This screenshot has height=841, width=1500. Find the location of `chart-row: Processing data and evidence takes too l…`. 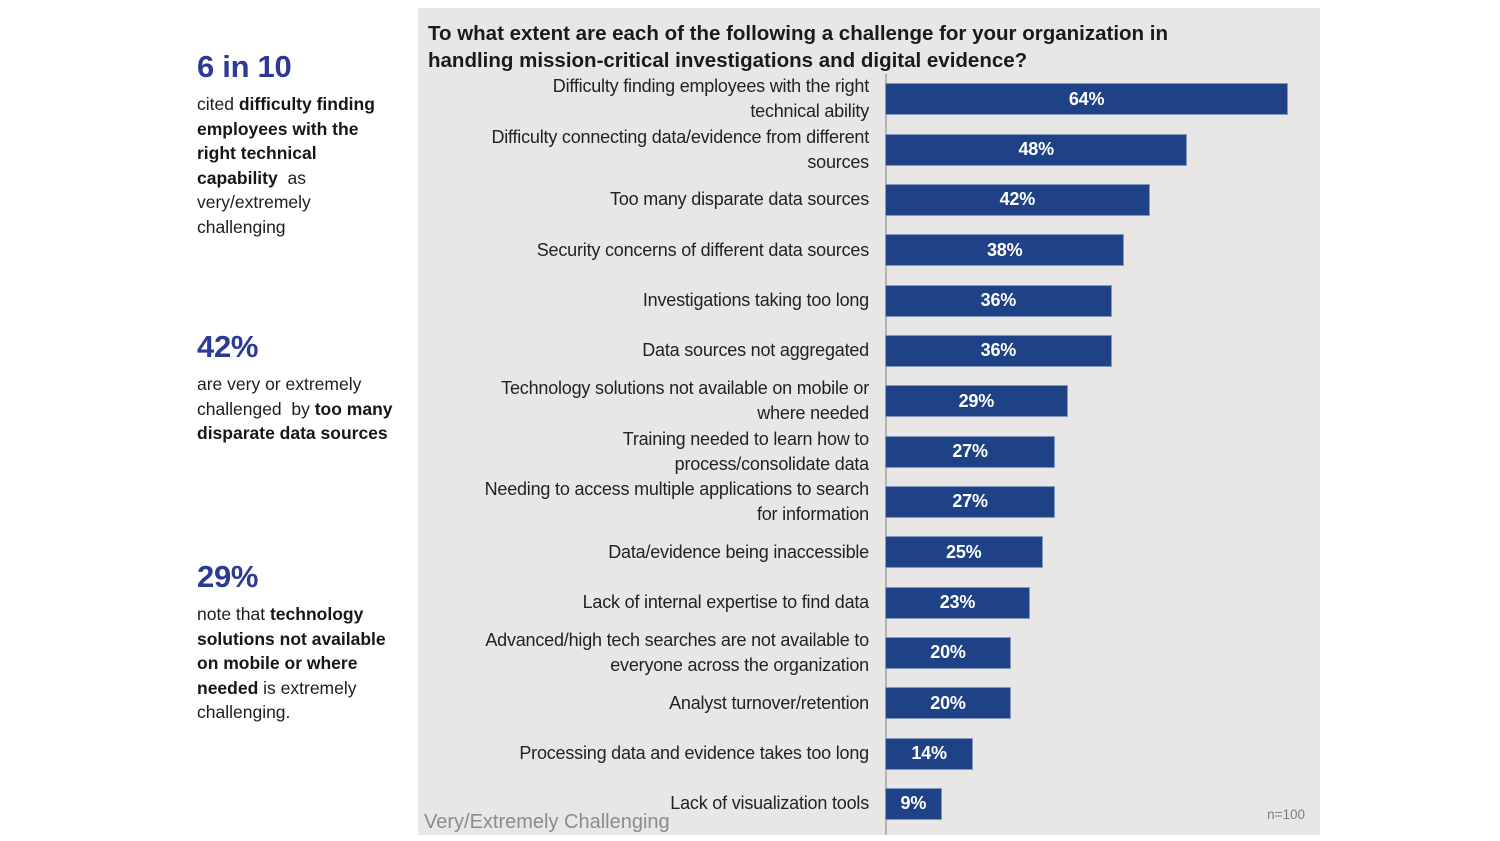

chart-row: Processing data and evidence takes too l… is located at coordinates (869, 753).